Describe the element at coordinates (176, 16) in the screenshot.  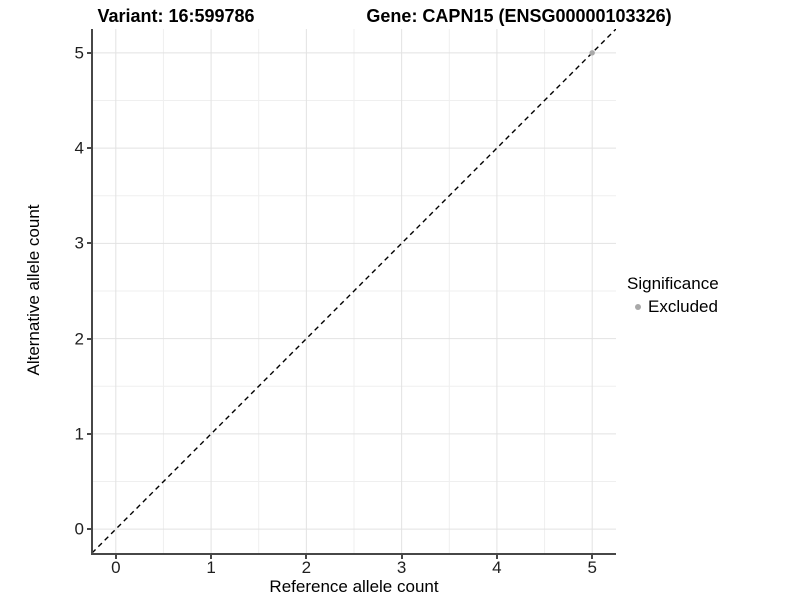
I see `plot-title-variant: Variant: 16:599786` at that location.